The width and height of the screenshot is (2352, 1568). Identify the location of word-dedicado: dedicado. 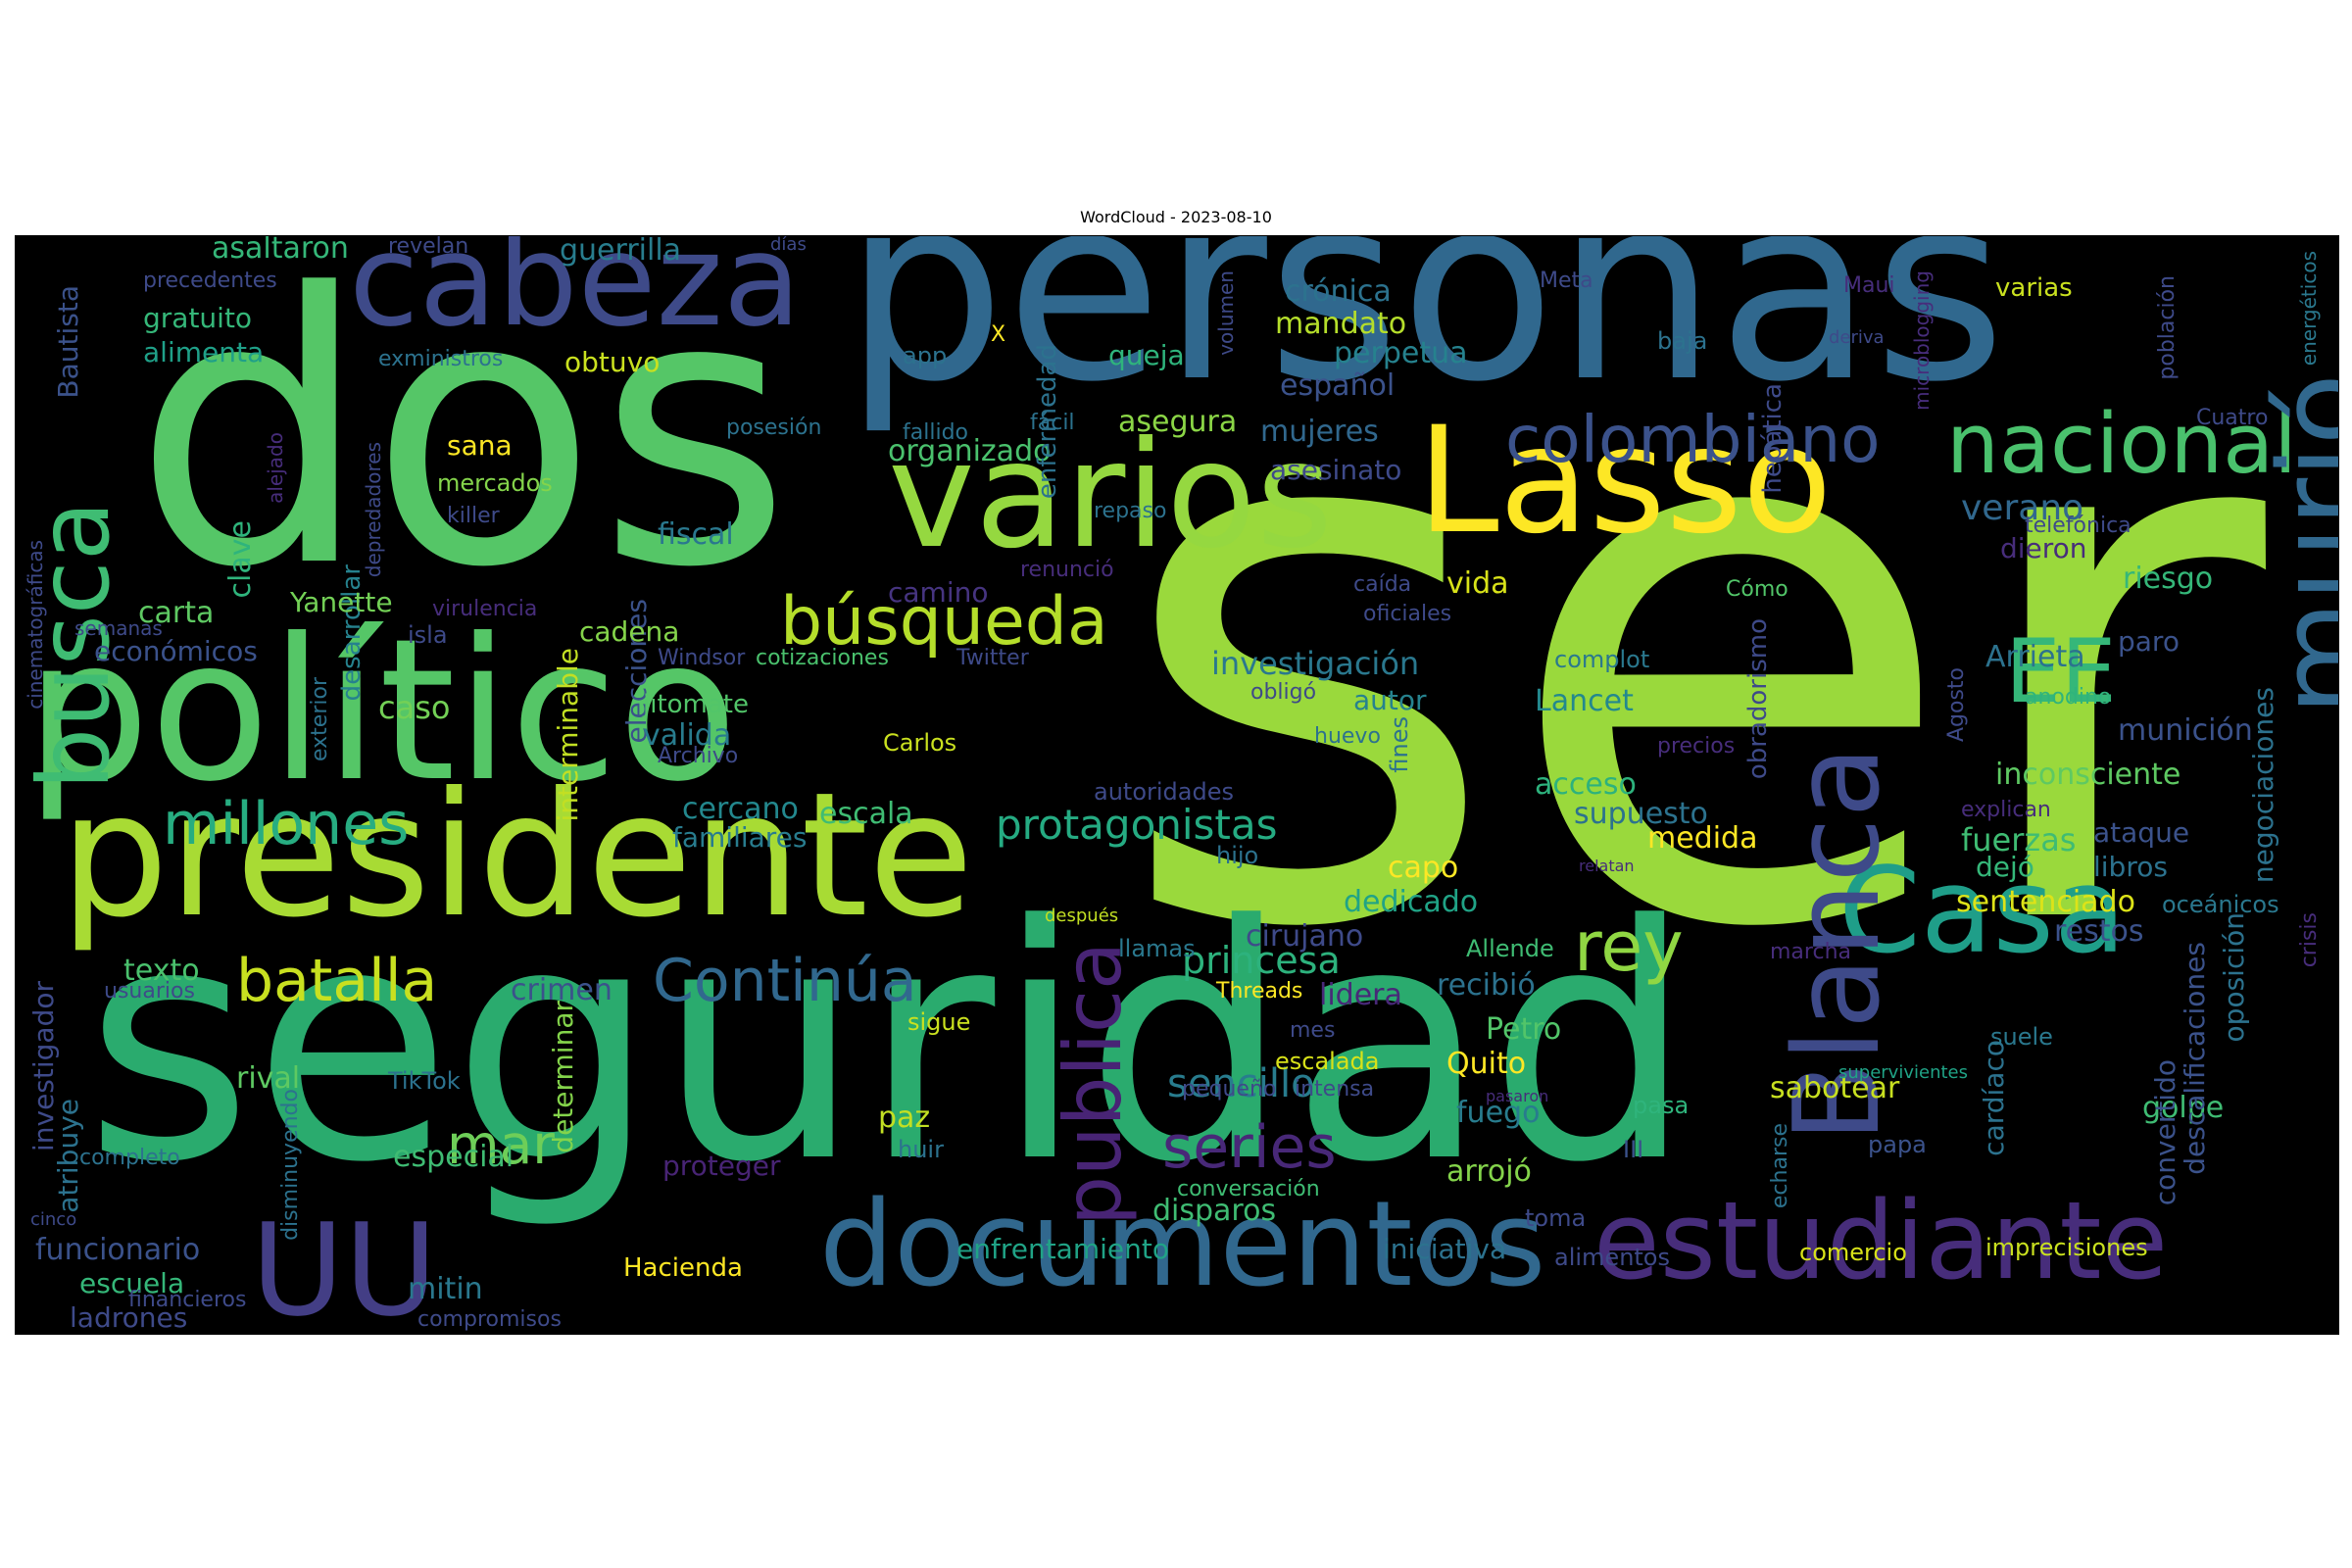
(1411, 902).